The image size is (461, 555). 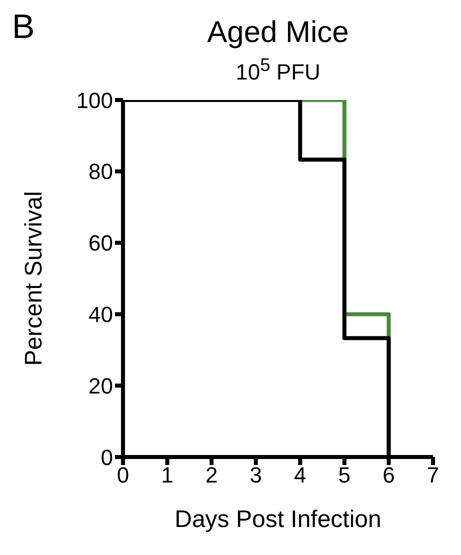 What do you see at coordinates (344, 475) in the screenshot?
I see `x-tick-label: 5` at bounding box center [344, 475].